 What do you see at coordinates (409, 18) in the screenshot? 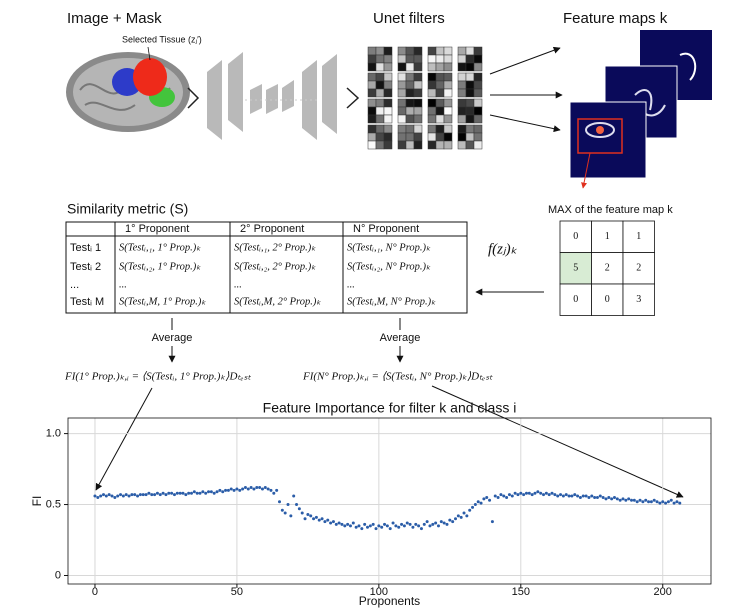
I see `panel-title: Unet filters` at bounding box center [409, 18].